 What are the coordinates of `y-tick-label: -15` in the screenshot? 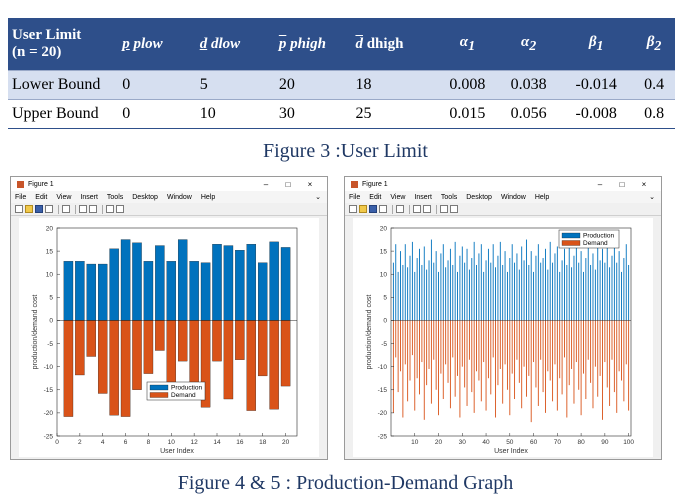 It's located at (383, 390).